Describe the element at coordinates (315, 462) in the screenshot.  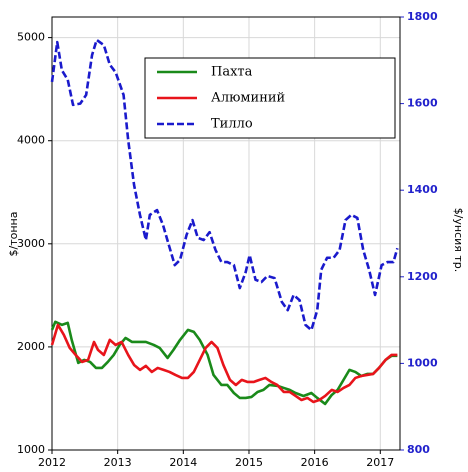
I see `x-tick-label: 2016` at that location.